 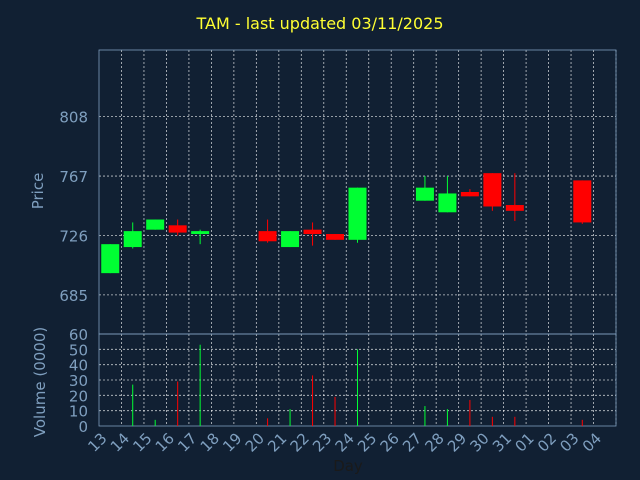 What do you see at coordinates (78, 335) in the screenshot?
I see `volume-tick-label: 60` at bounding box center [78, 335].